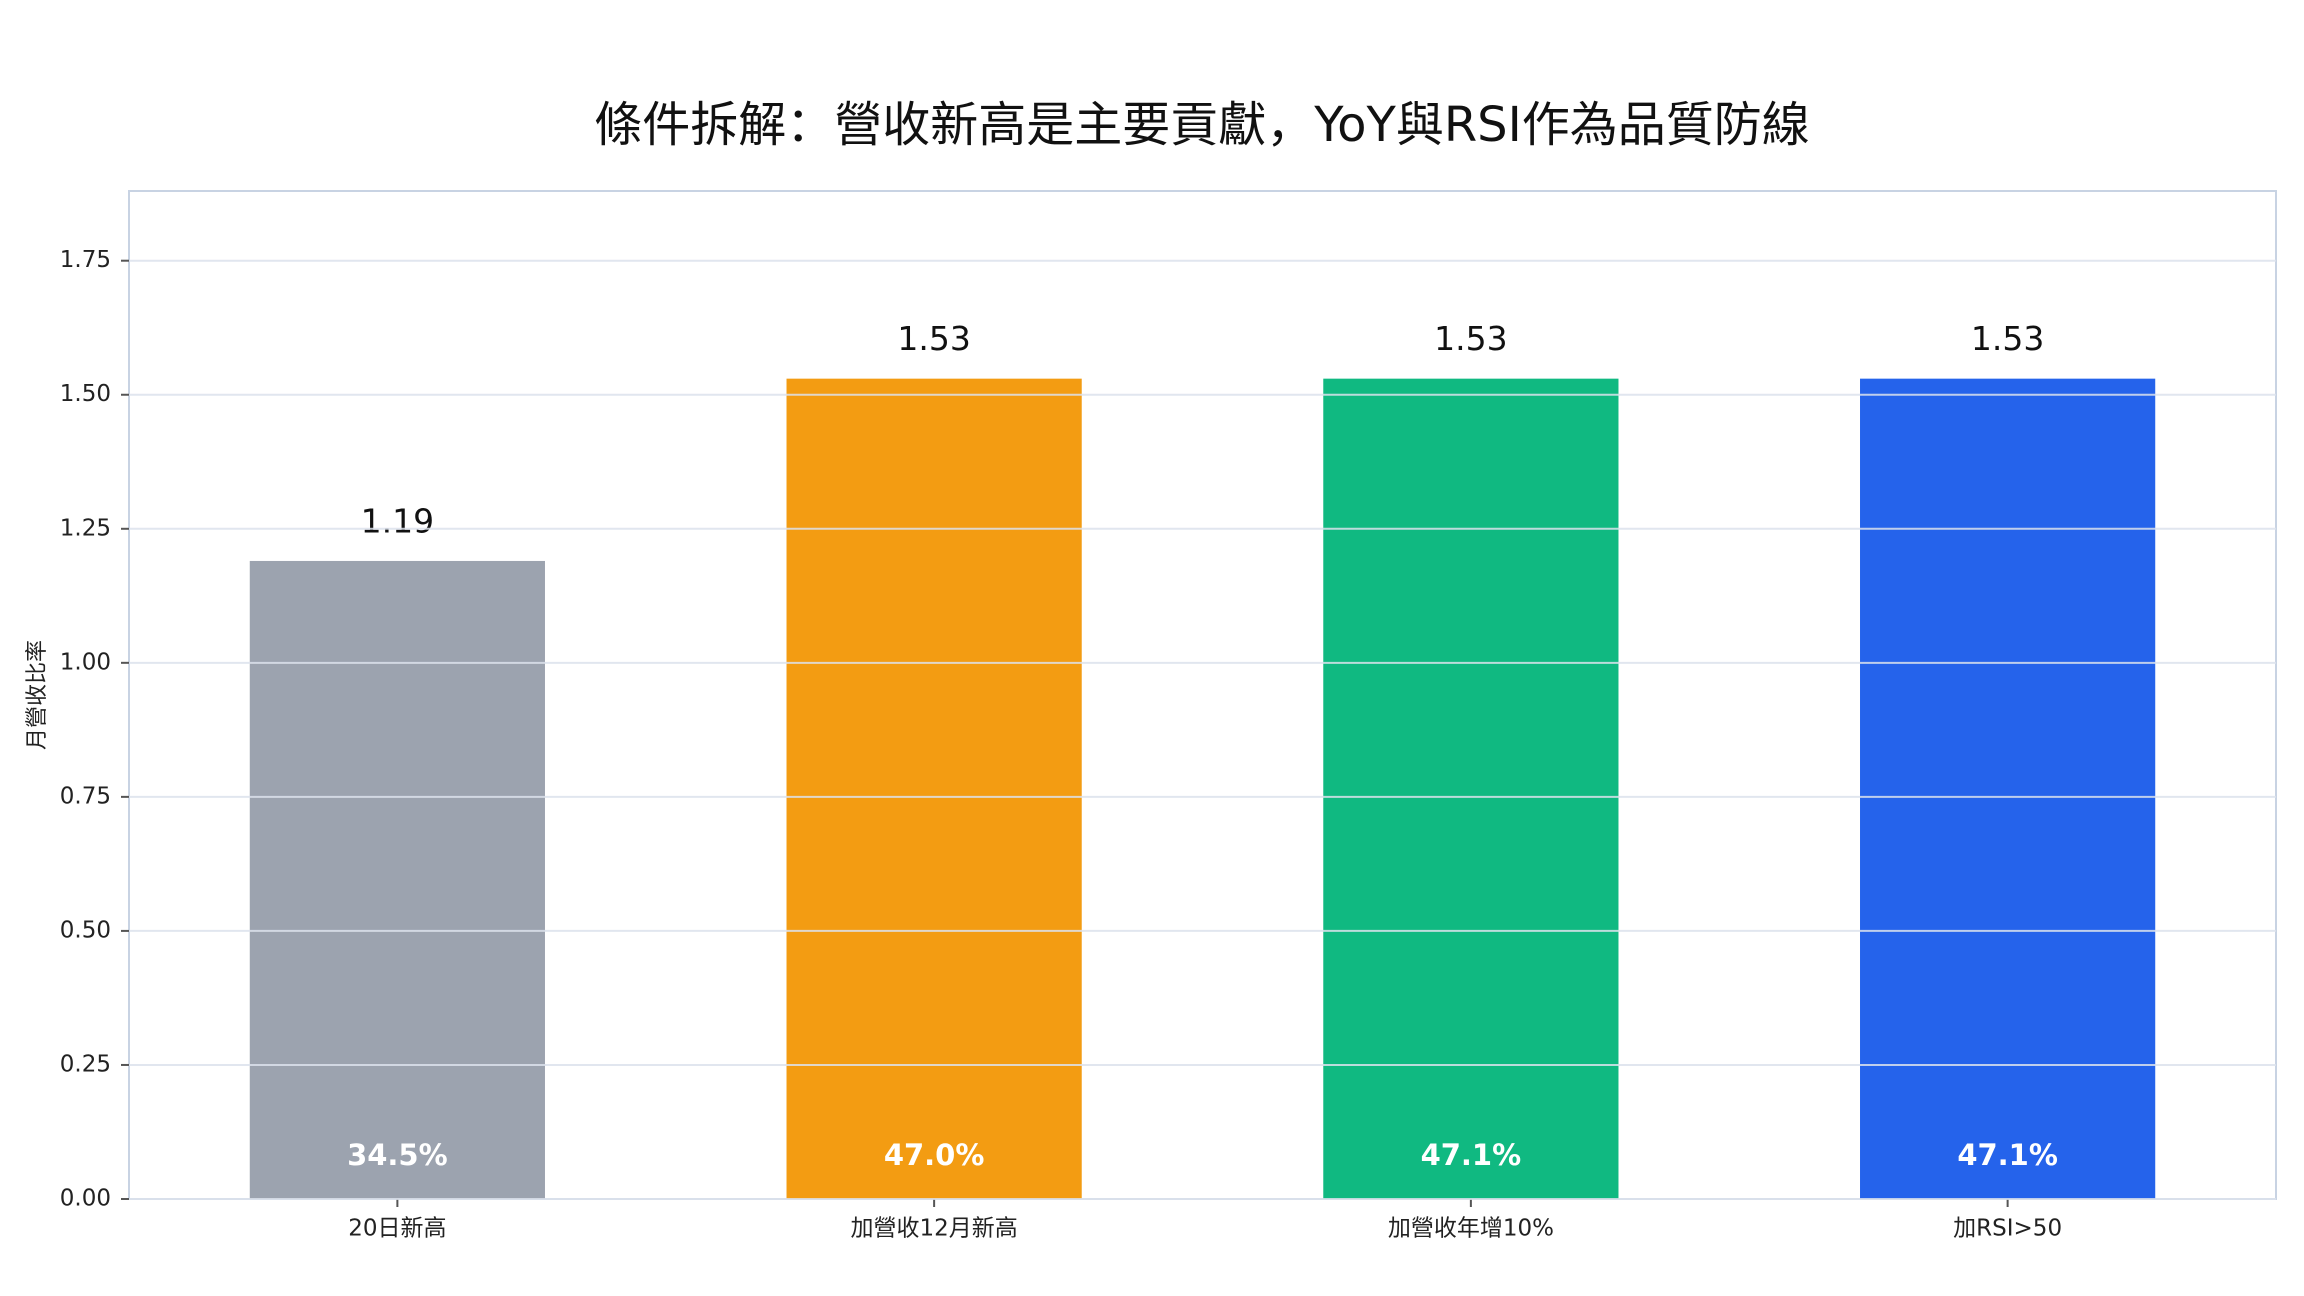  I want to click on y-tick-label: 0.50, so click(85, 930).